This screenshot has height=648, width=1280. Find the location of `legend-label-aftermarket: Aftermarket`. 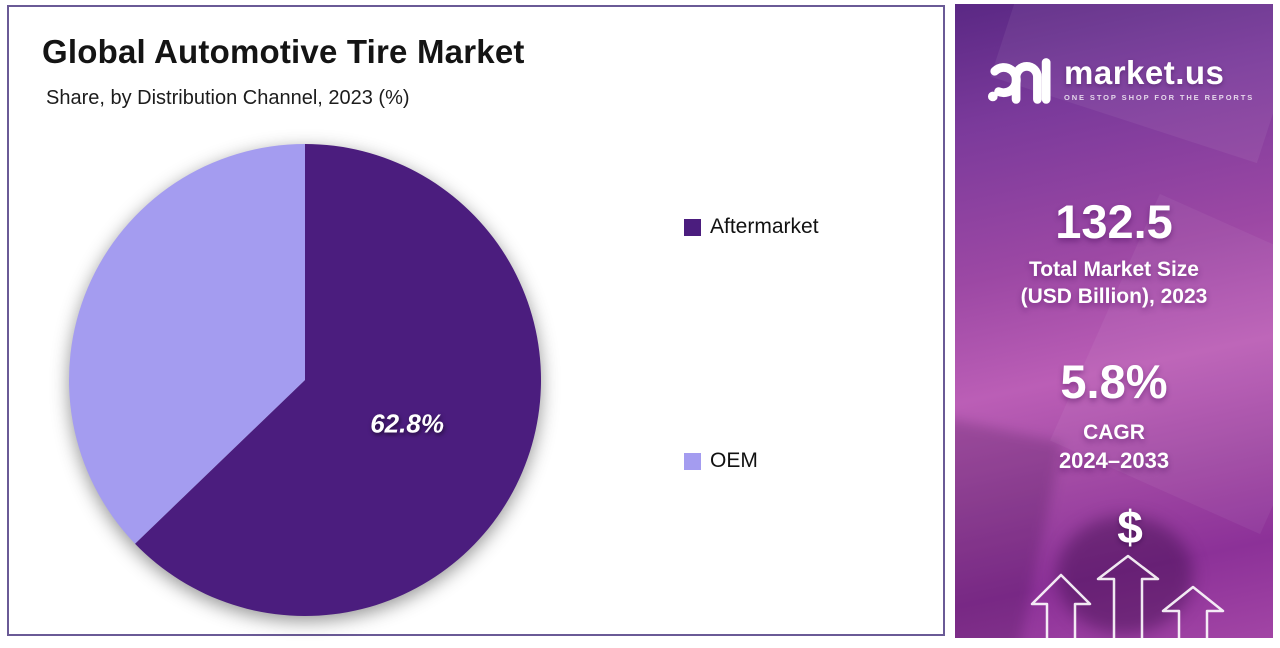

legend-label-aftermarket: Aftermarket is located at coordinates (764, 226).